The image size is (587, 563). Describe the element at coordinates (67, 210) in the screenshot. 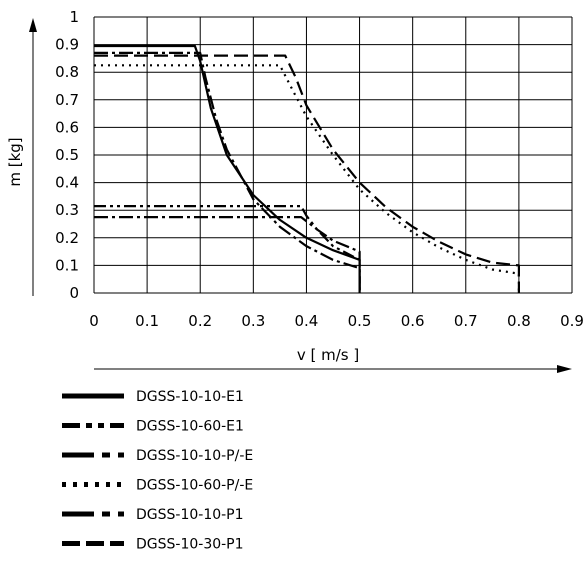

I see `y-tick-label: 0.3` at that location.